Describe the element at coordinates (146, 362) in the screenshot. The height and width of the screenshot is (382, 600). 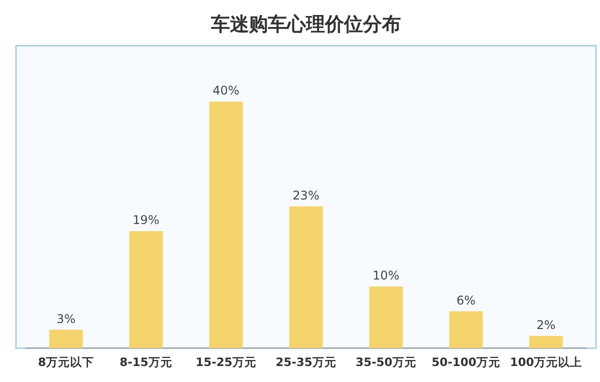
I see `x-tick-label: 8-15万元` at that location.